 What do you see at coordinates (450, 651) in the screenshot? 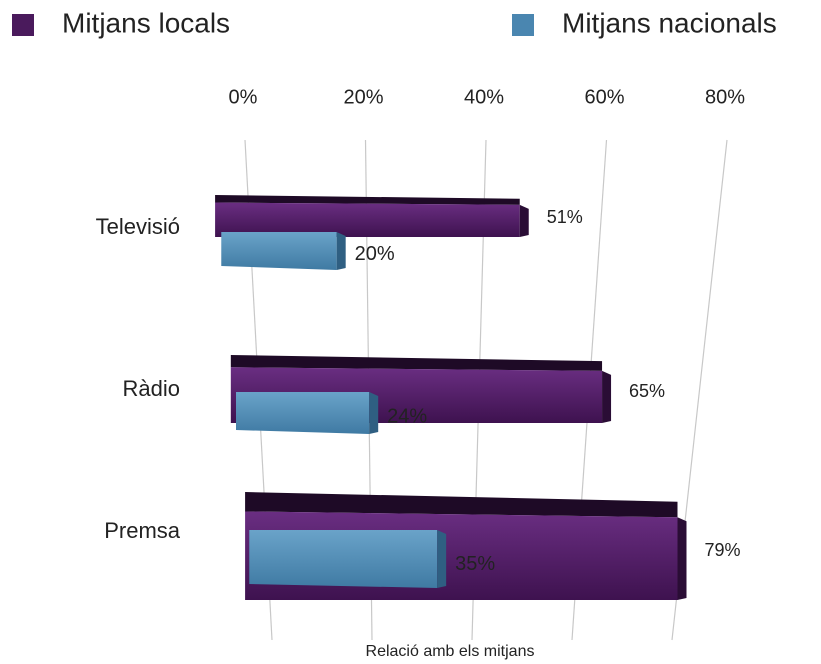
I see `x-axis-label: Relació amb els mitjans` at bounding box center [450, 651].